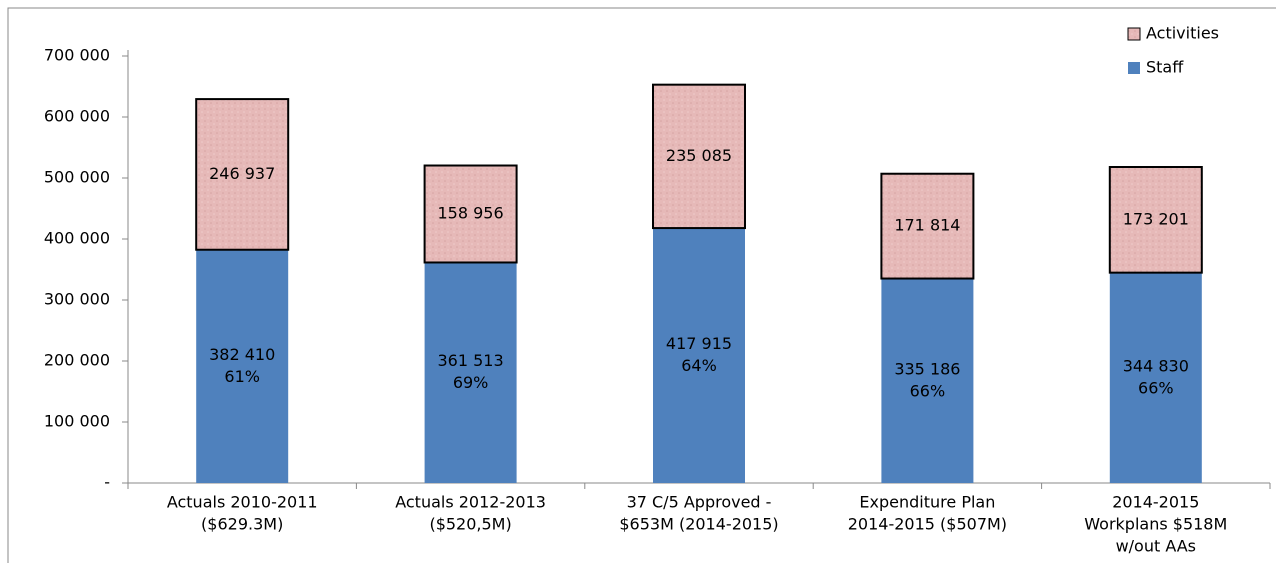 The image size is (1276, 563). Describe the element at coordinates (1182, 33) in the screenshot. I see `legend-label: Activities` at that location.